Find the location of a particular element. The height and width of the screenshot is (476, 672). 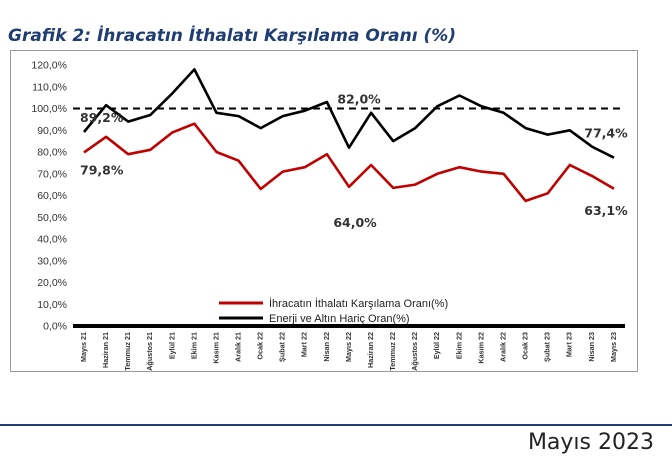

data-label: 77,4% is located at coordinates (606, 133).